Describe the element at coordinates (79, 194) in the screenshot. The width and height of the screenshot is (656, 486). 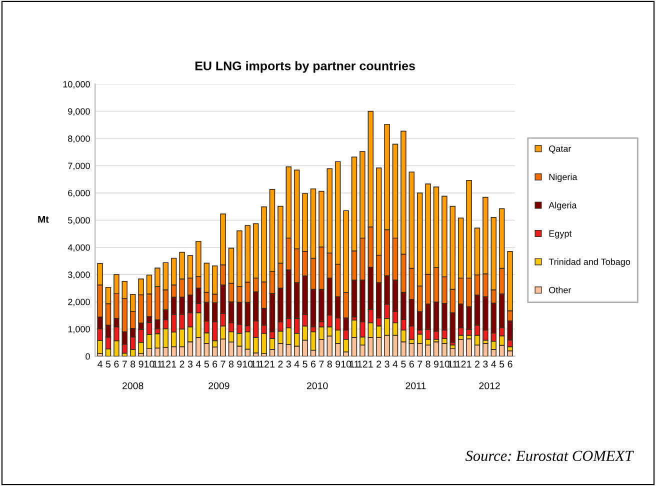
I see `y-tick-label: 6,000` at that location.